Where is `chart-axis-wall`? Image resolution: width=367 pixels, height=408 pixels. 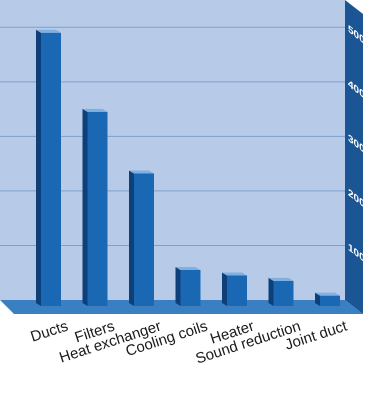 chart-axis-wall is located at coordinates (354, 157).